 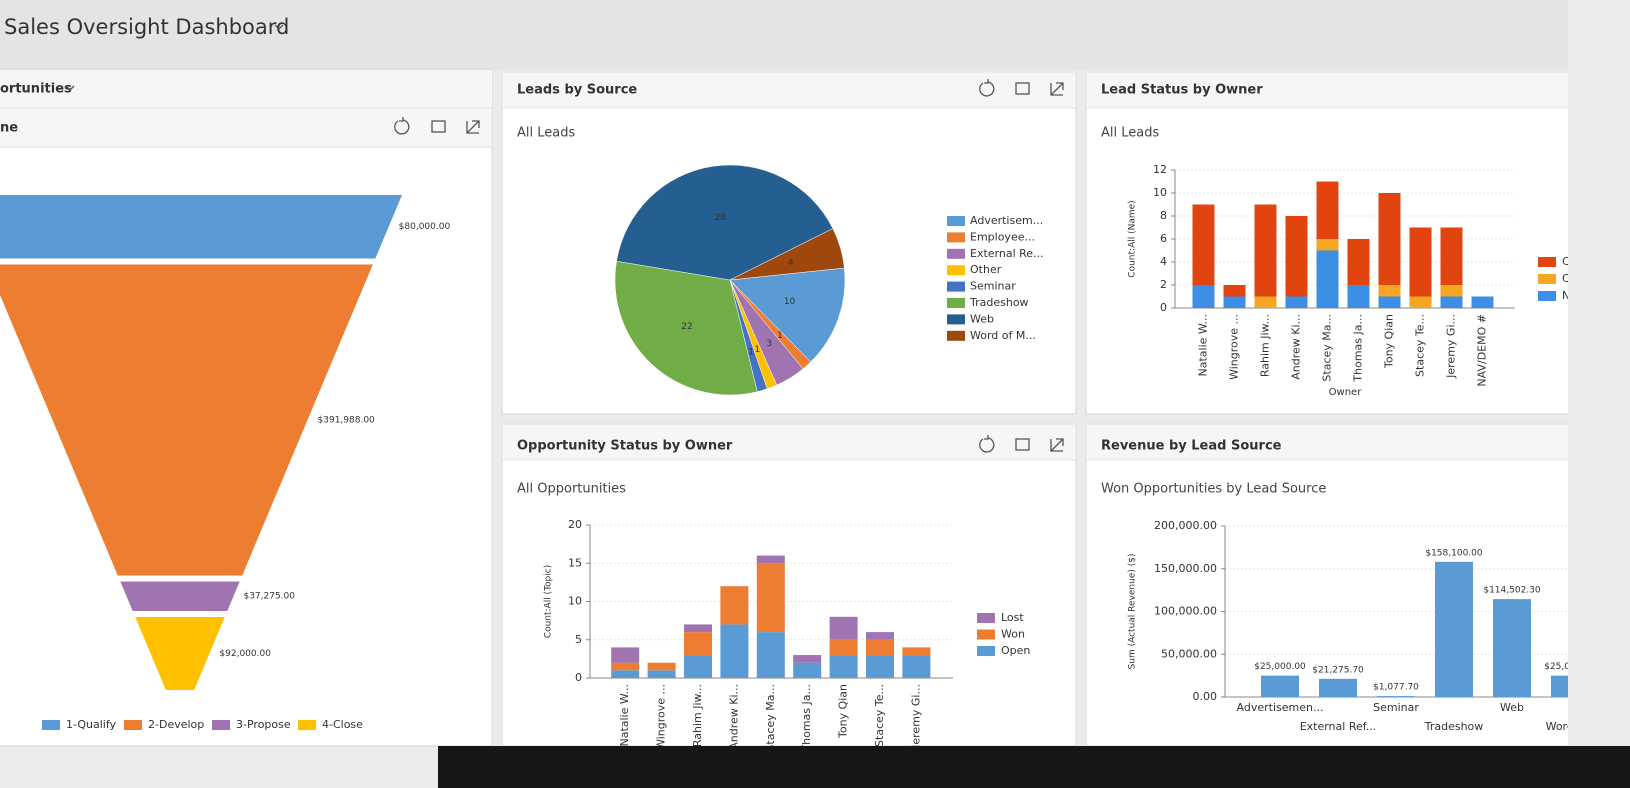 I want to click on legend-label: C, so click(x=1566, y=278).